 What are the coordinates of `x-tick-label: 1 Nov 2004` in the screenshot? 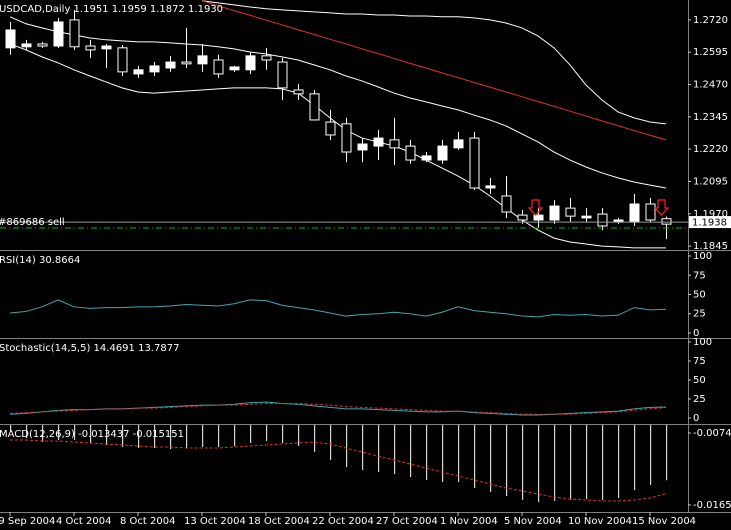 It's located at (469, 521).